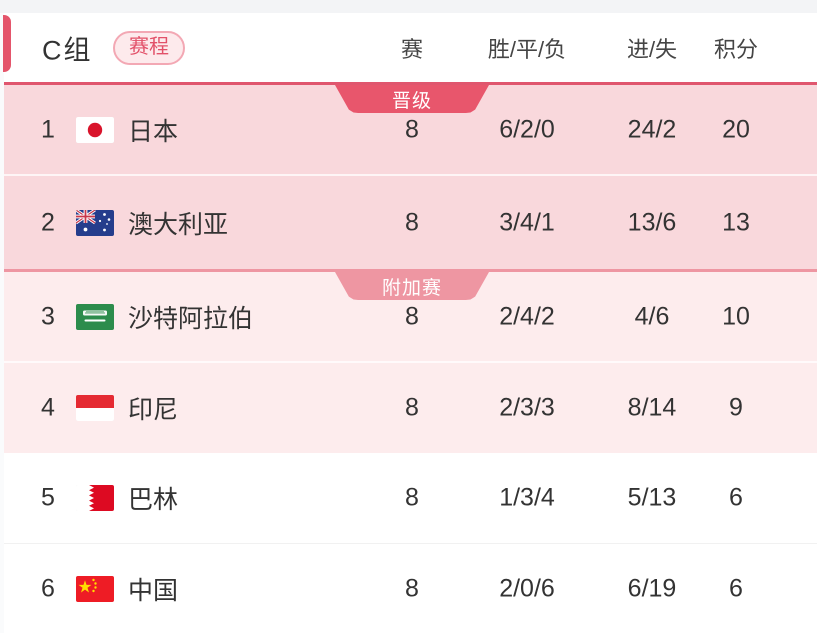  I want to click on stat-win-draw-loss: 2/3/3, so click(527, 407).